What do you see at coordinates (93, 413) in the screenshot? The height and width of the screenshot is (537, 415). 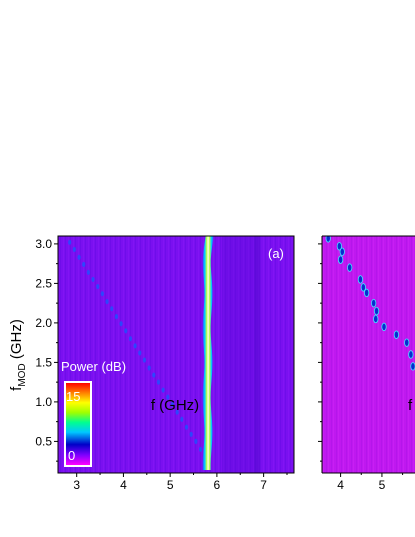 I see `colorbar: Power (dB) 15 0` at bounding box center [93, 413].